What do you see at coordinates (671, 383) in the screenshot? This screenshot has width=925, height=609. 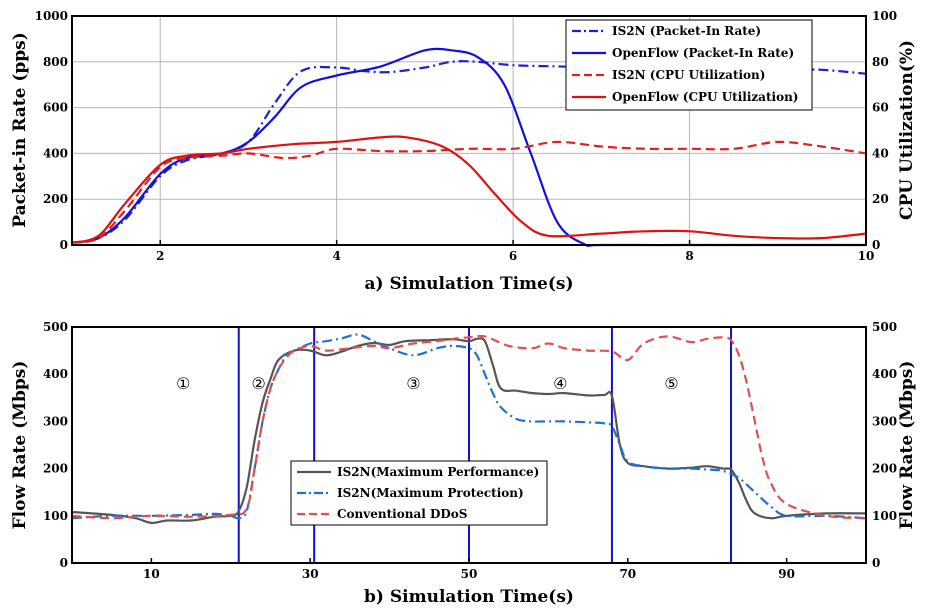 I see `phase-label: ⑤` at bounding box center [671, 383].